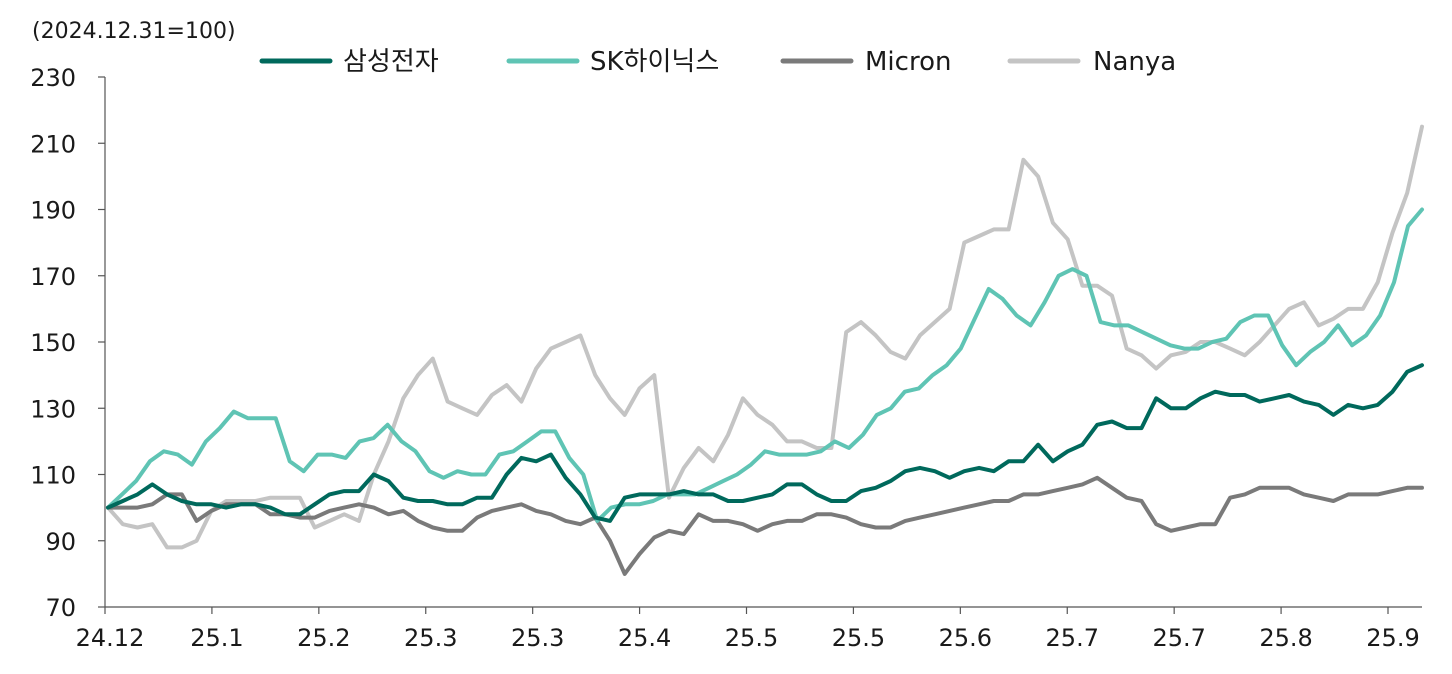 The width and height of the screenshot is (1452, 674). I want to click on y-tick-label: 90, so click(60, 542).